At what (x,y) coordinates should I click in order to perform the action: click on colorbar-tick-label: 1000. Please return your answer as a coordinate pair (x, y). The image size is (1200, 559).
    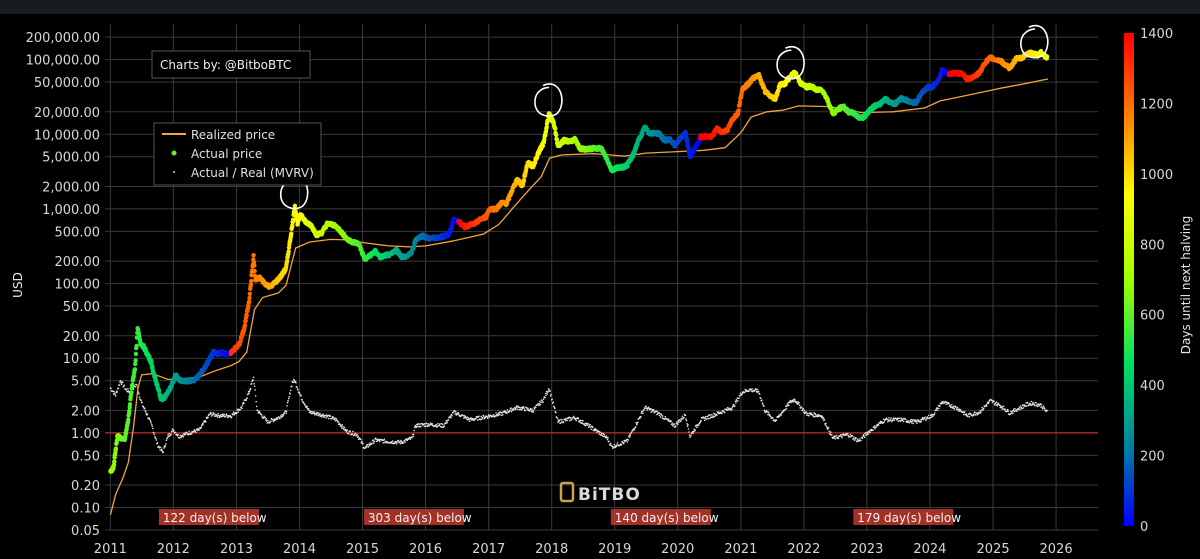
    Looking at the image, I should click on (1156, 175).